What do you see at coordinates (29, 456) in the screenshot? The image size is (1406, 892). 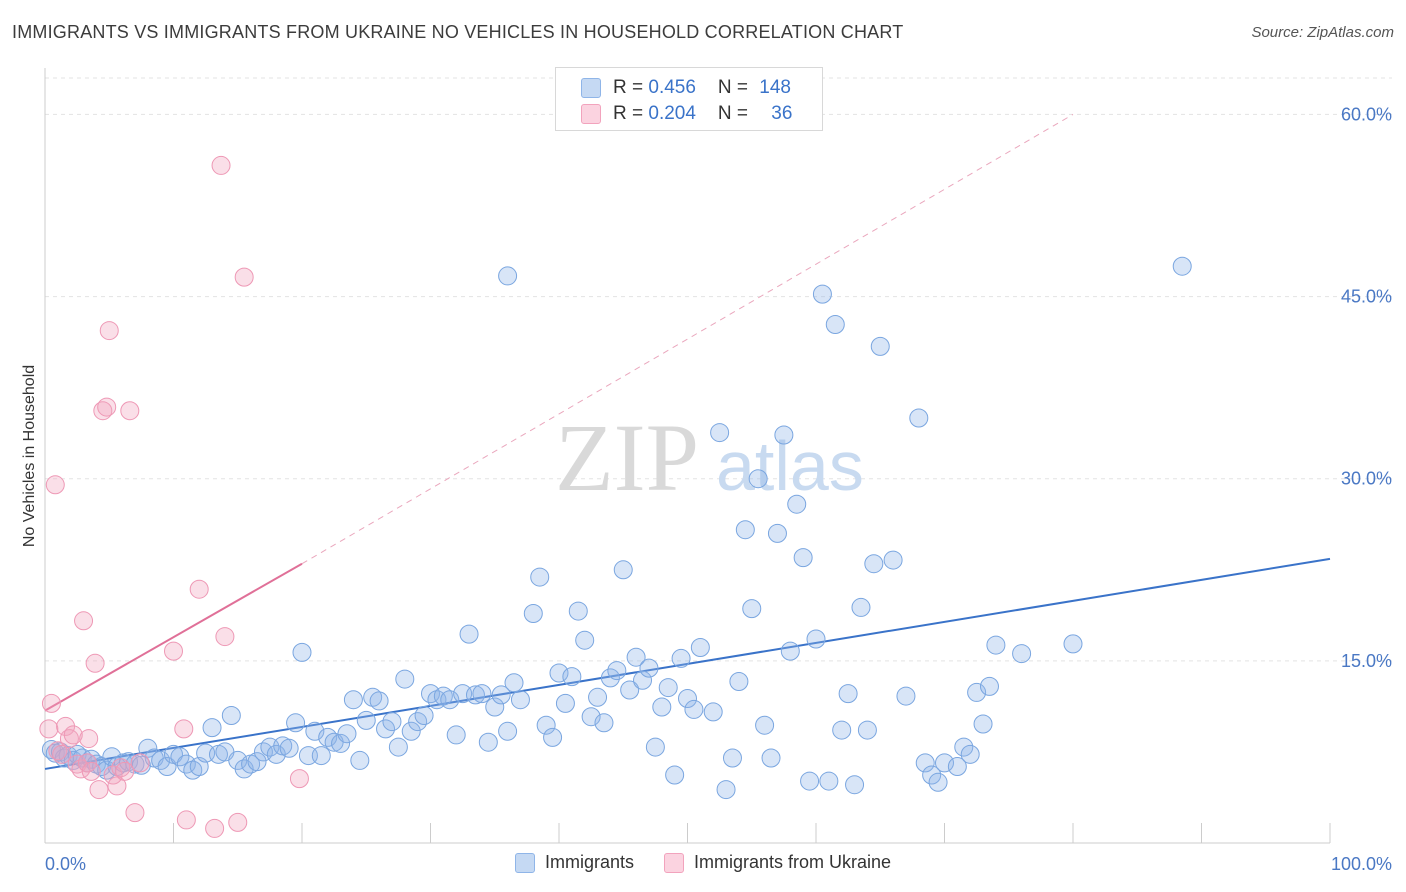 I see `y-axis-label: No Vehicles in Household` at bounding box center [29, 456].